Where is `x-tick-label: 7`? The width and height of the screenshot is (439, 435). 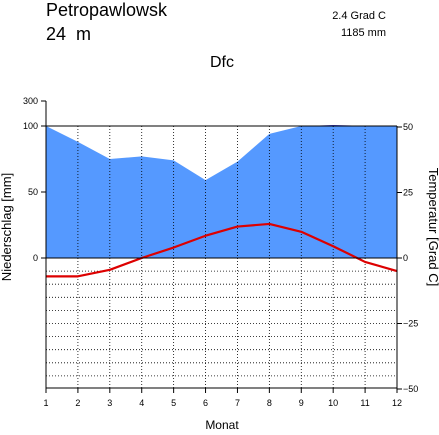 x-tick-label: 7 is located at coordinates (237, 403).